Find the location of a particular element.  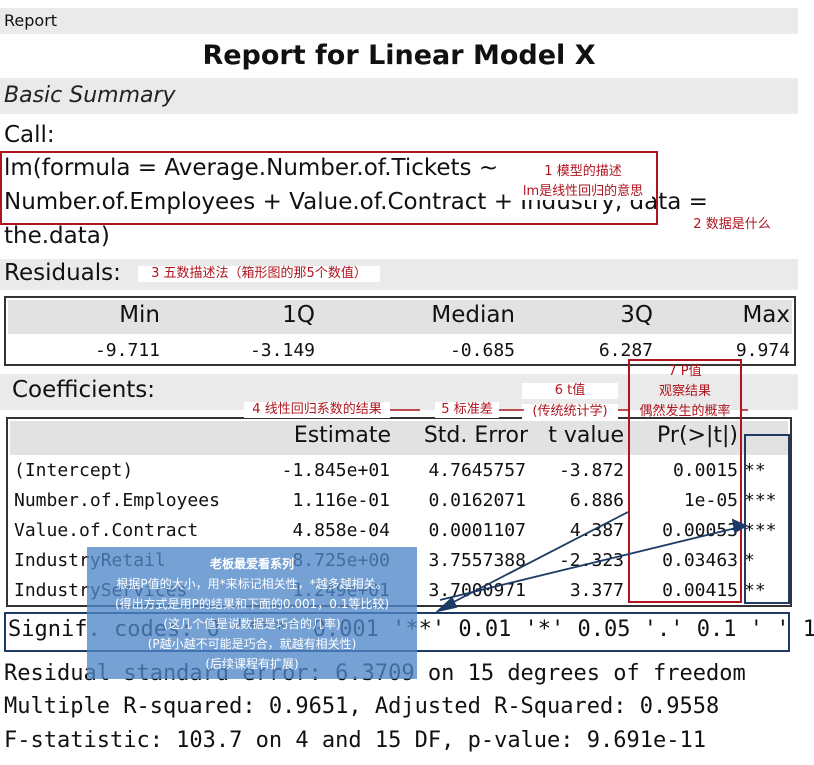

annotation-panel-line-5: (后续课程有扩展) is located at coordinates (252, 664).